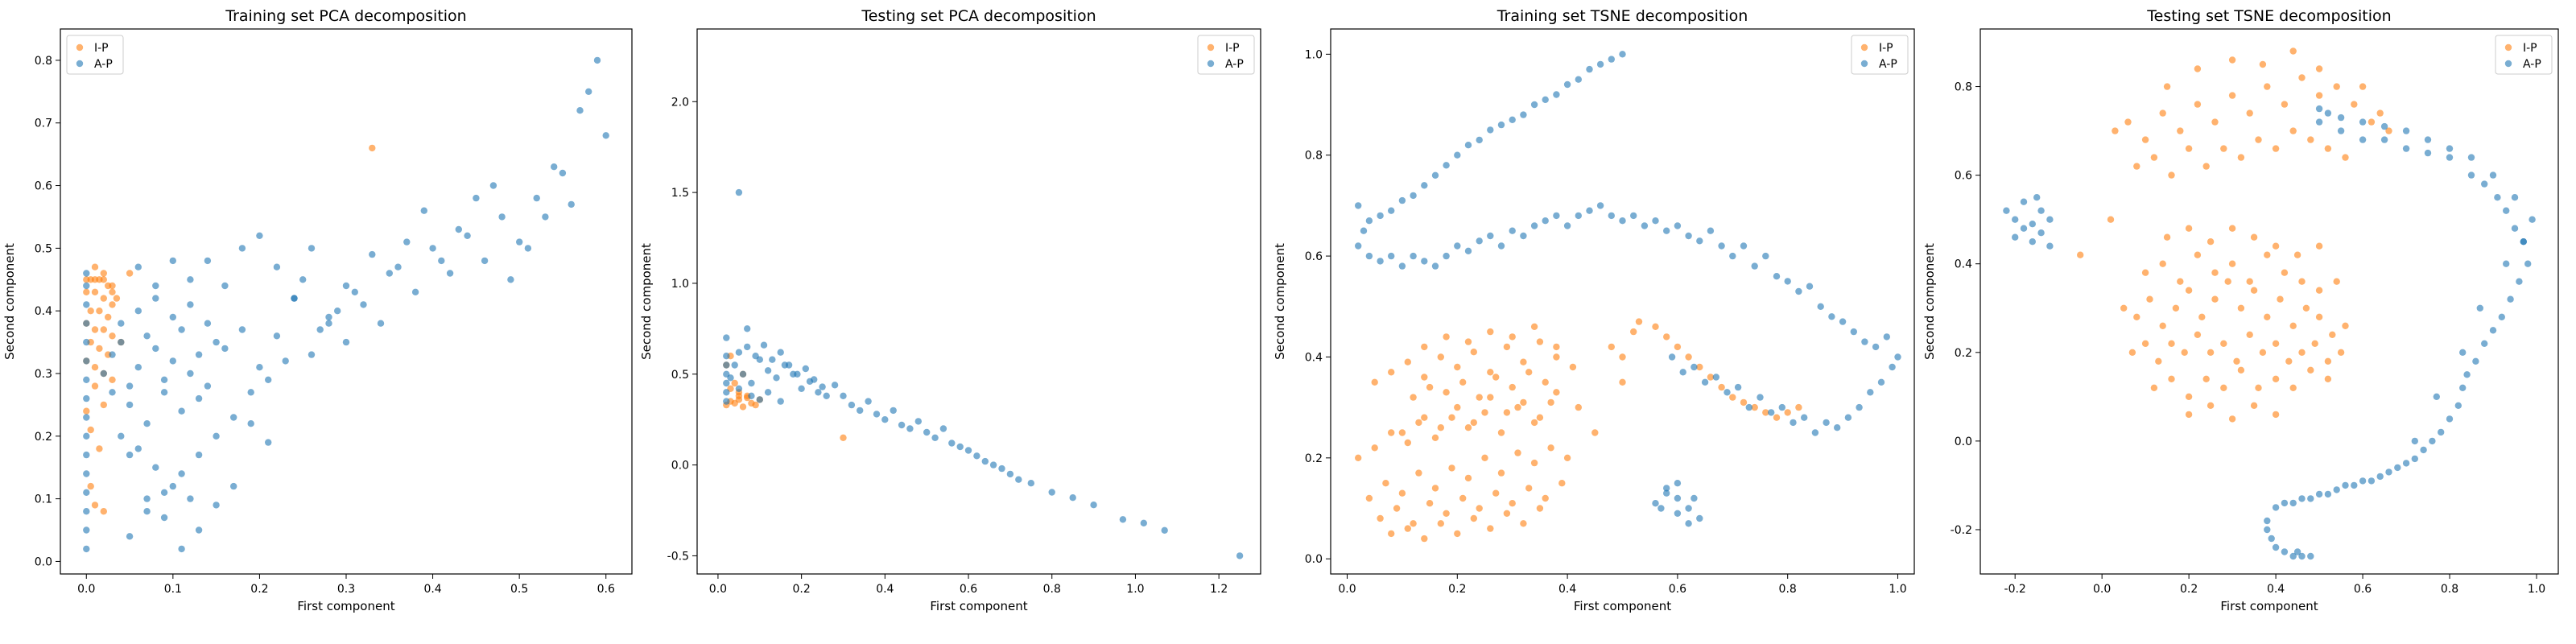 The image size is (2576, 644). Describe the element at coordinates (229, 329) in the screenshot. I see `series-I-P` at that location.